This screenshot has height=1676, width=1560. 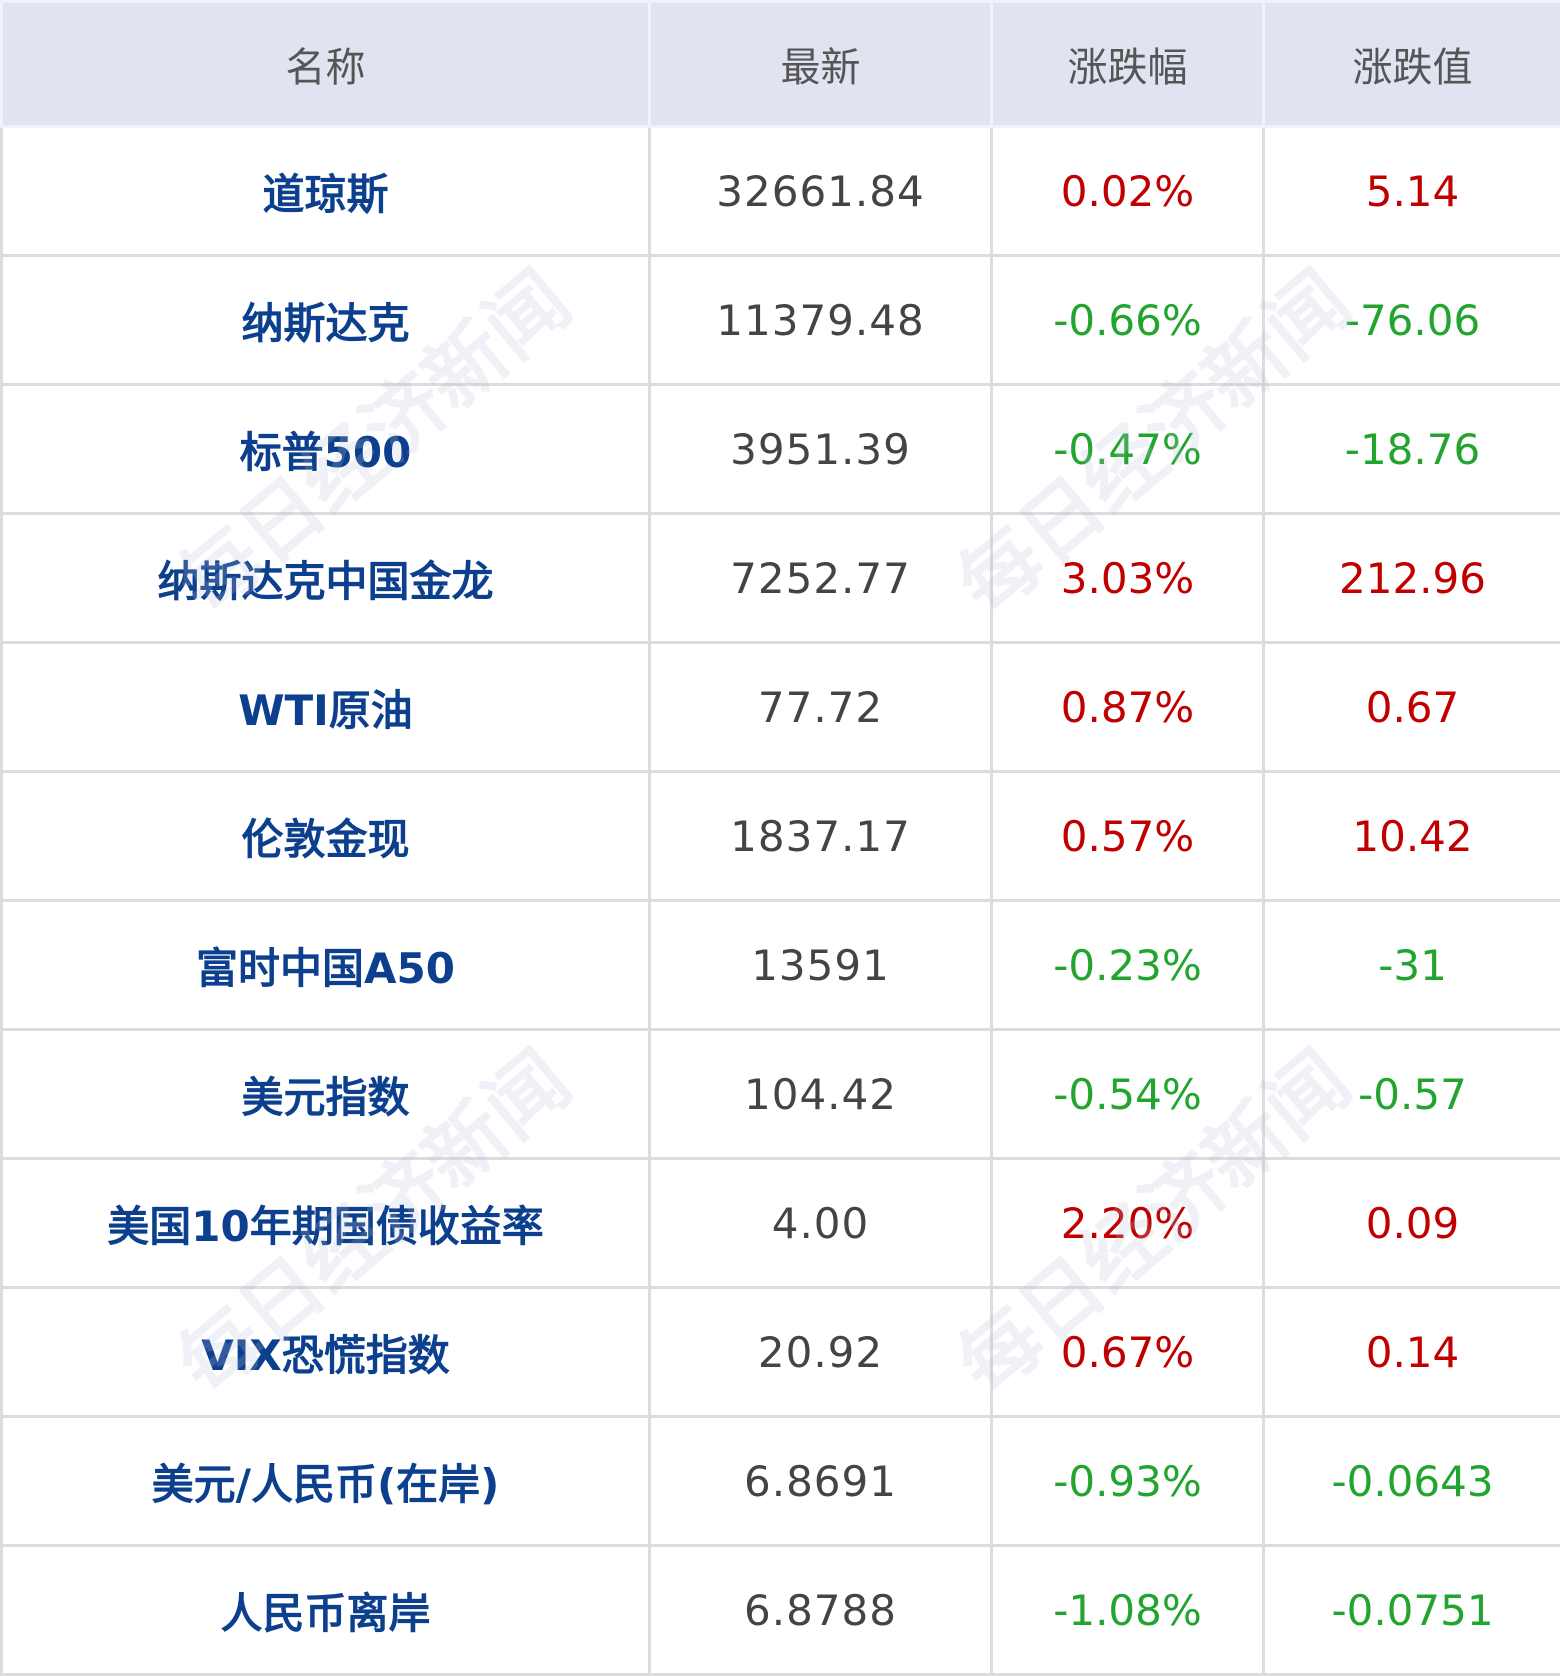 What do you see at coordinates (821, 1610) in the screenshot?
I see `last-price: 6.8788` at bounding box center [821, 1610].